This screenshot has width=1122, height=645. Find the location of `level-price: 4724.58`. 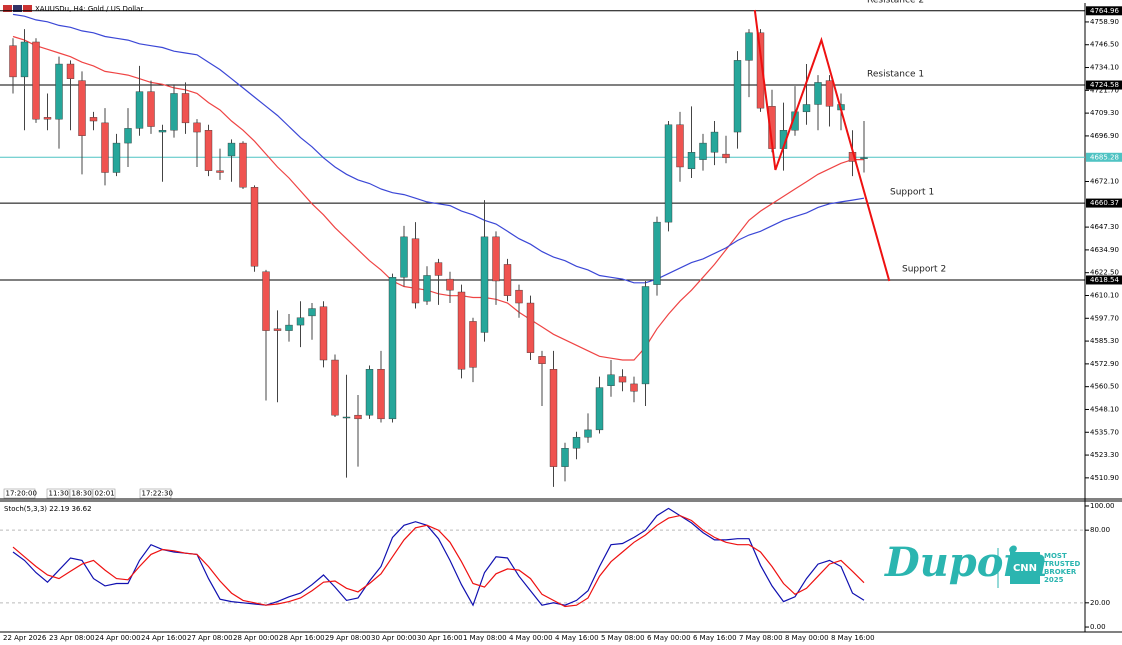

level-price: 4724.58 is located at coordinates (1104, 85).